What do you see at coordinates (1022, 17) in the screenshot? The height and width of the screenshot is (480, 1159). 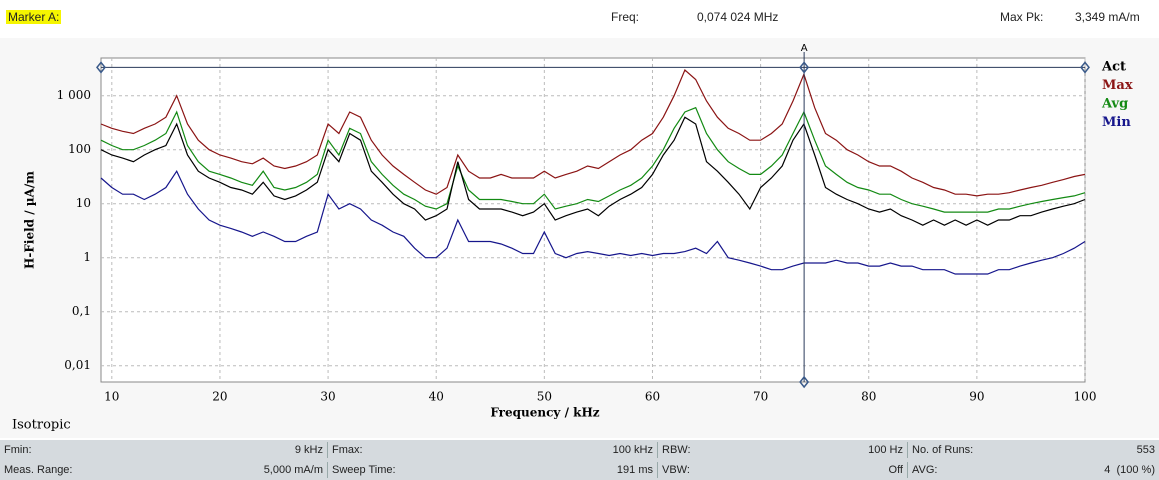 I see `maxpk-label: Max Pk:` at bounding box center [1022, 17].